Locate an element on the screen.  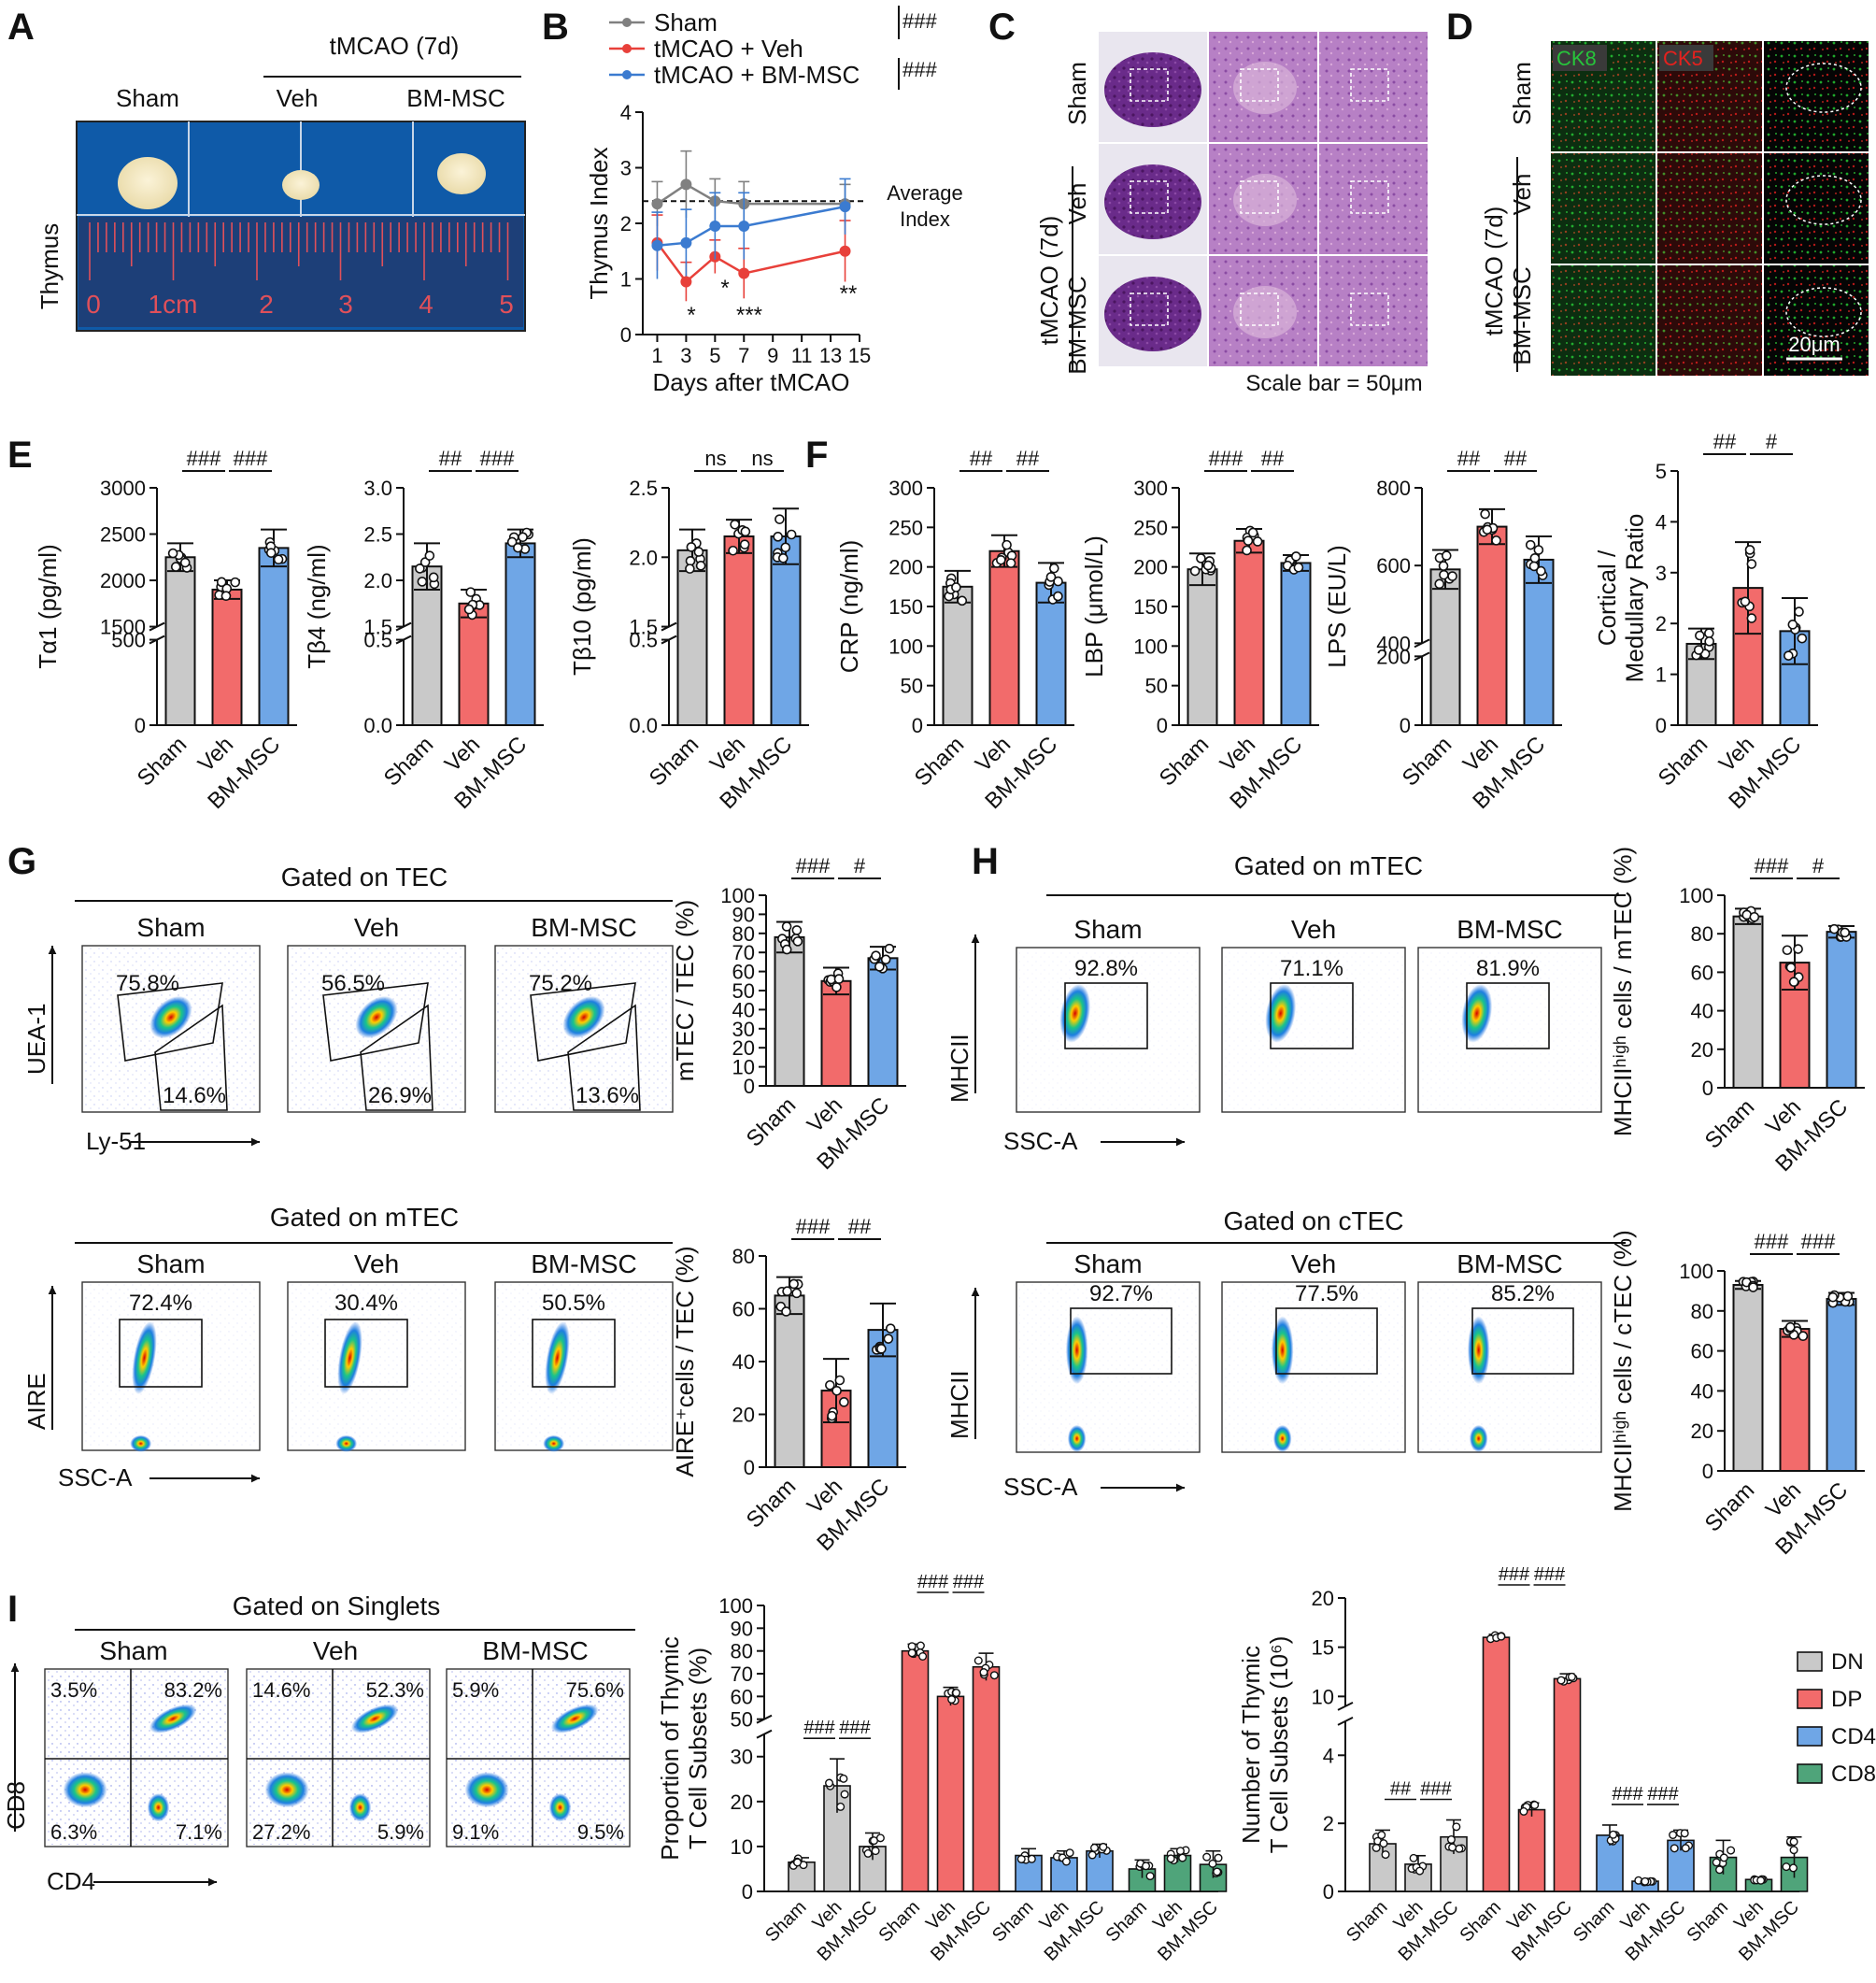
ruler-label: 5 is located at coordinates (507, 304).